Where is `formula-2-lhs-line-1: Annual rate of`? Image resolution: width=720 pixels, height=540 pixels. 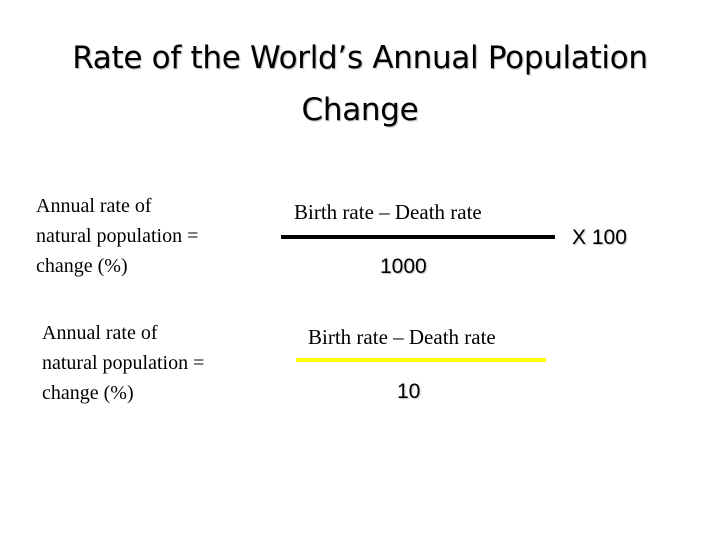
formula-2-lhs-line-1: Annual rate of is located at coordinates (100, 333).